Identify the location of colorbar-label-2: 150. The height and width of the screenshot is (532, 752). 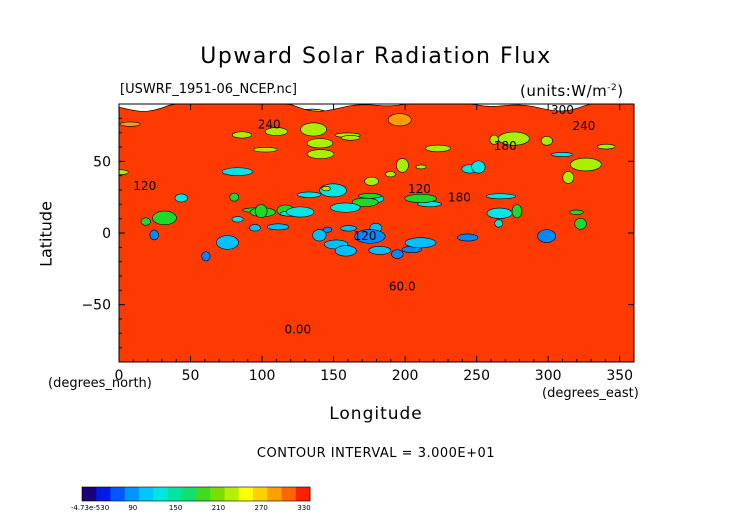
(175, 508).